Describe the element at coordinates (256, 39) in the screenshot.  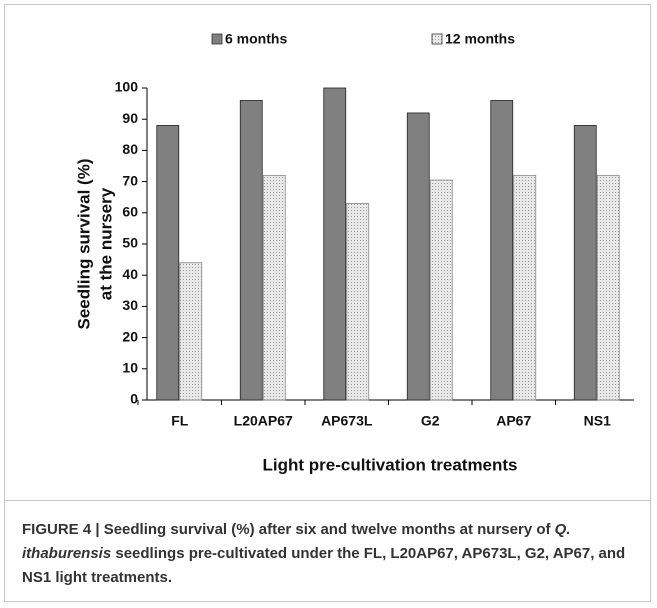
I see `legend-label: 6 months` at that location.